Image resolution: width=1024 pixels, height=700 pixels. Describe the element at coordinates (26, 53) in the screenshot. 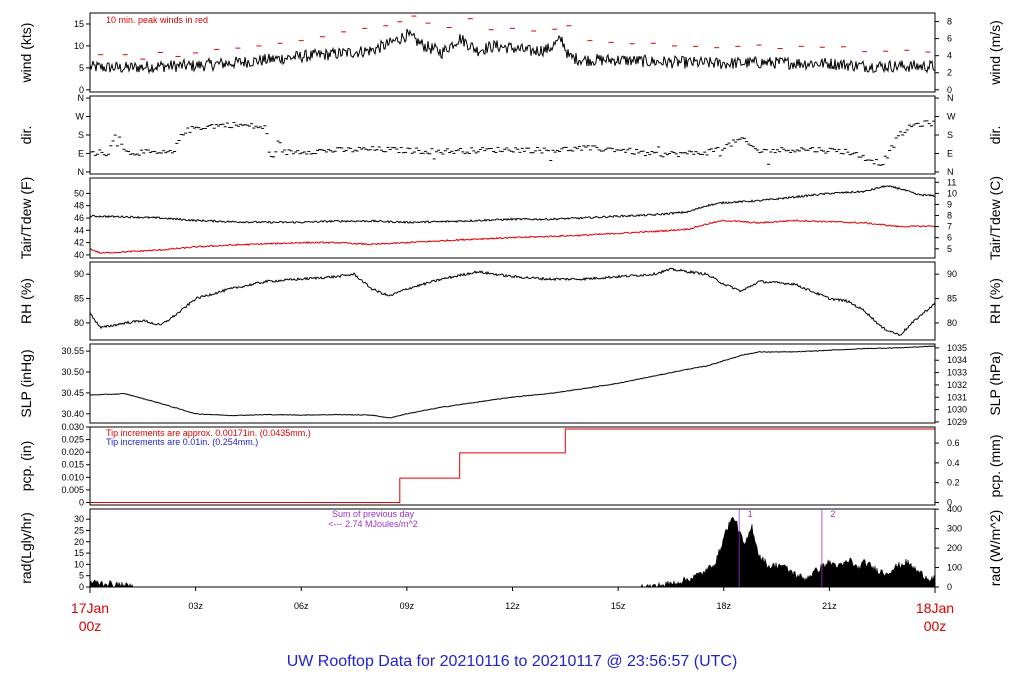

I see `wind-left-axis-label: wind (kts)` at that location.